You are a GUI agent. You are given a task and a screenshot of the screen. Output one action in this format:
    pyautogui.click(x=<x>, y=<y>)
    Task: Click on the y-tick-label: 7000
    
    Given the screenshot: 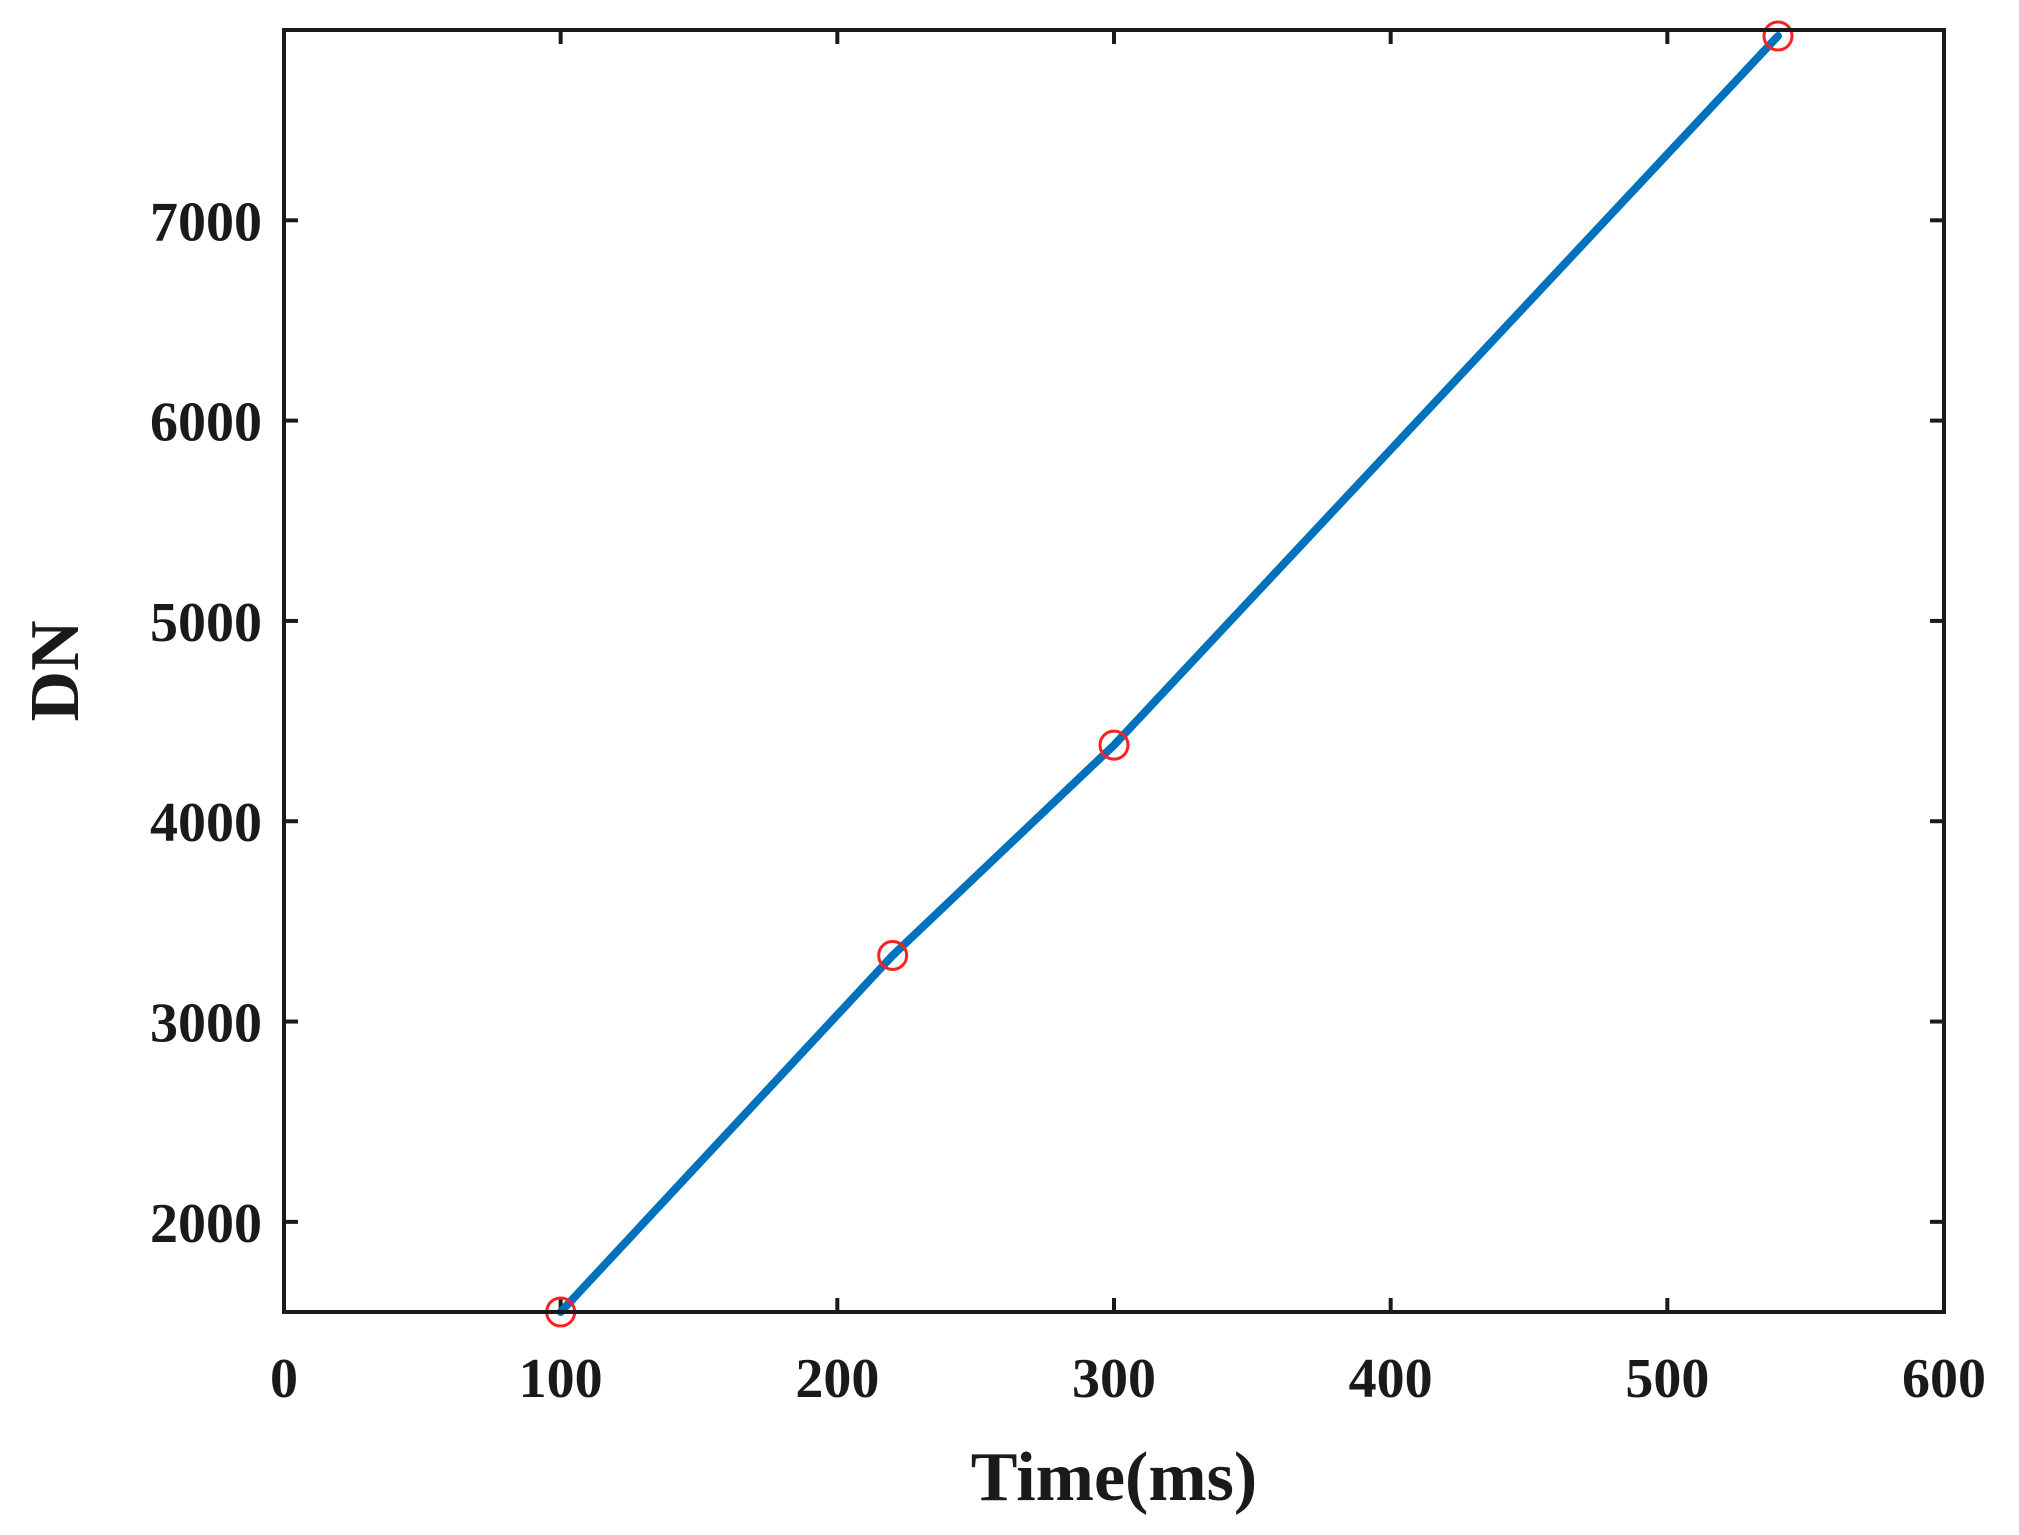 What is the action you would take?
    pyautogui.click(x=206, y=222)
    